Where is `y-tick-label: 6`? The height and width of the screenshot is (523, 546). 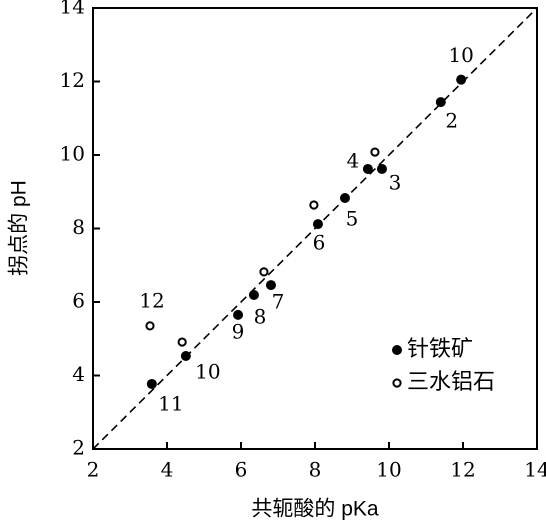 y-tick-label: 6 is located at coordinates (78, 301).